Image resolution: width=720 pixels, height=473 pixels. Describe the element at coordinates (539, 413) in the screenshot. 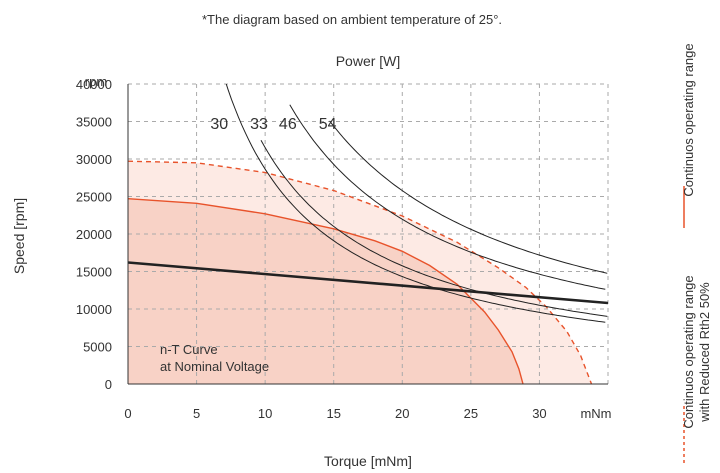

I see `x-tick-label: 30` at that location.